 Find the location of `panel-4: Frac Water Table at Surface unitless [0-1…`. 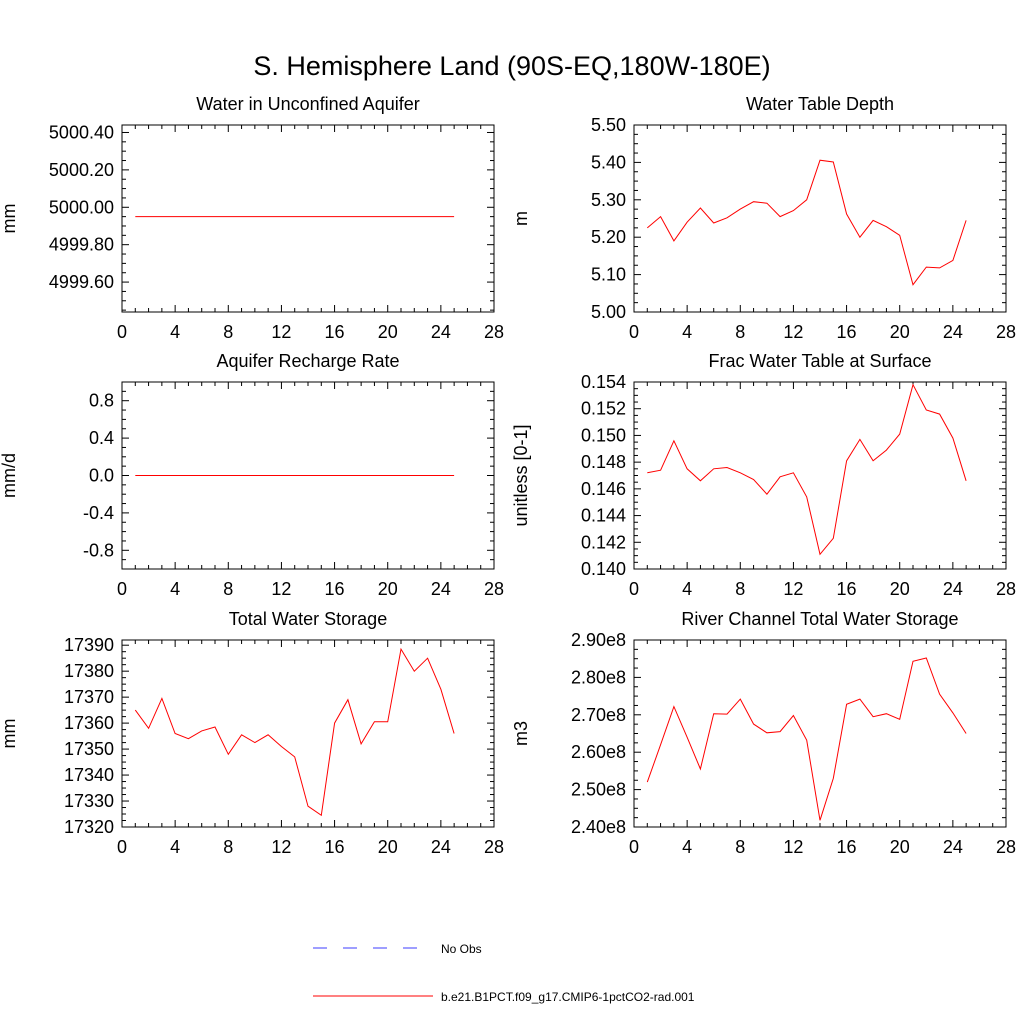

panel-4: Frac Water Table at Surface unitless [0-1… is located at coordinates (763, 475).